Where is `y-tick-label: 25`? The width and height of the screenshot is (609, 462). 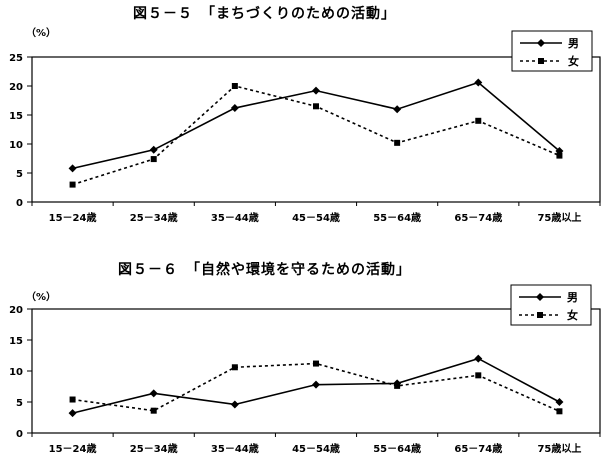 y-tick-label: 25 is located at coordinates (16, 58).